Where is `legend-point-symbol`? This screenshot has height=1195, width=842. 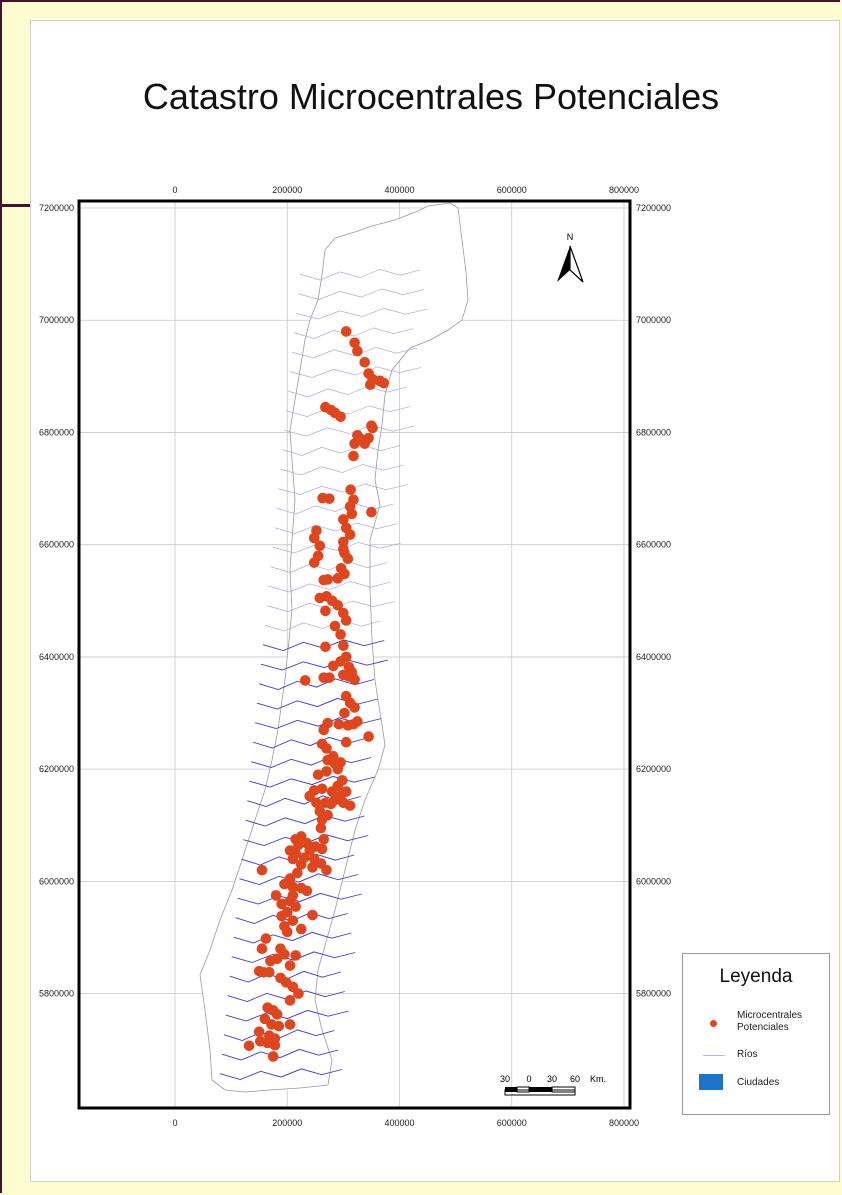
legend-point-symbol is located at coordinates (713, 1023).